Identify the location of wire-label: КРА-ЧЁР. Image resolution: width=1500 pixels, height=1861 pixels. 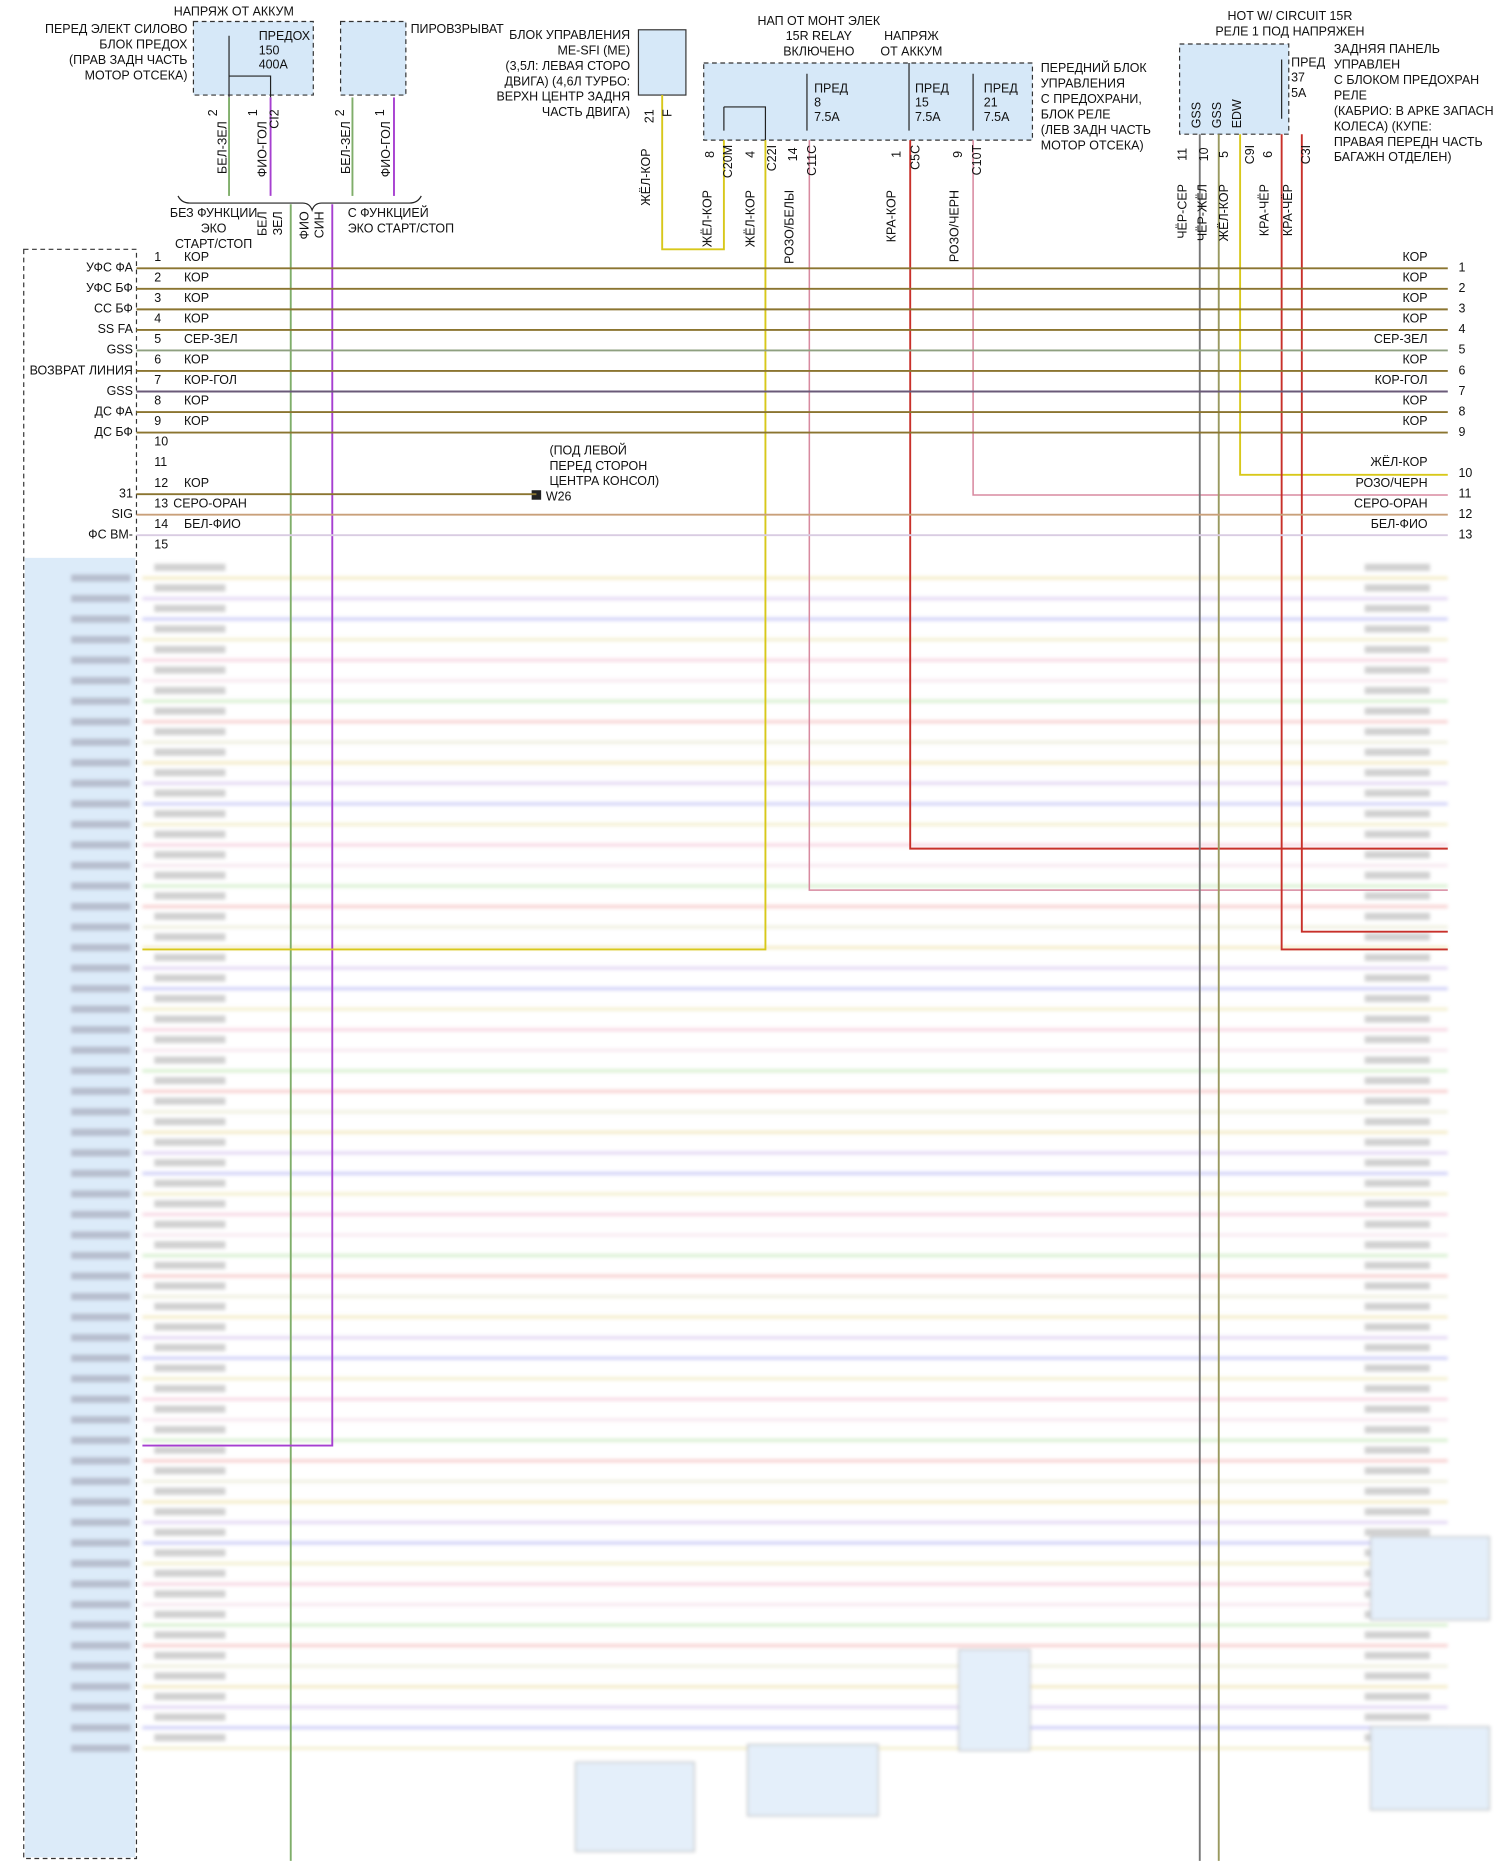
(1264, 210).